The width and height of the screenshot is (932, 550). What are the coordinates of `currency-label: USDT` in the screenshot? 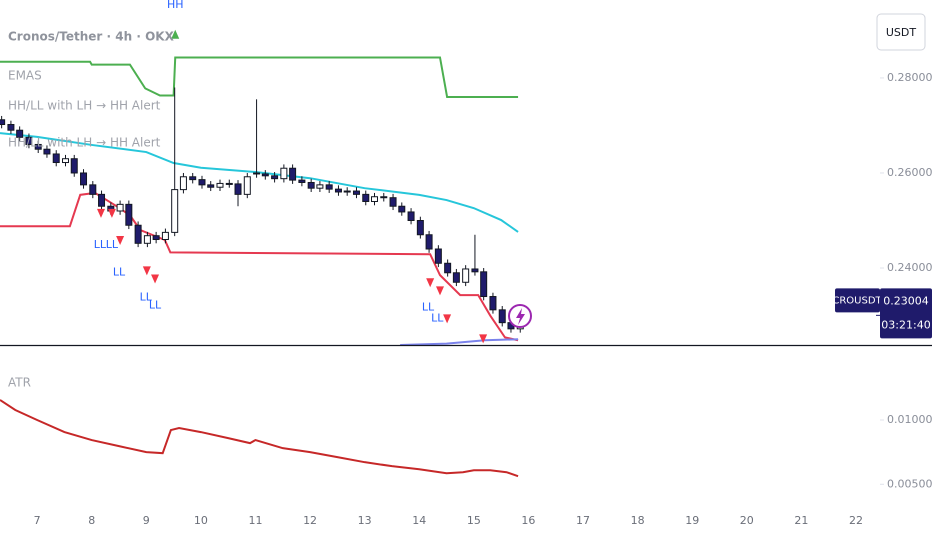 It's located at (901, 32).